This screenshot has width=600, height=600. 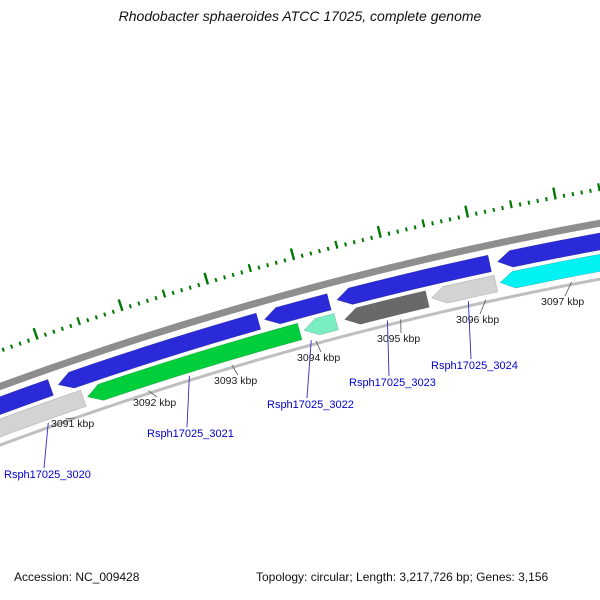 I want to click on position-label: 3092 kbp, so click(x=154, y=403).